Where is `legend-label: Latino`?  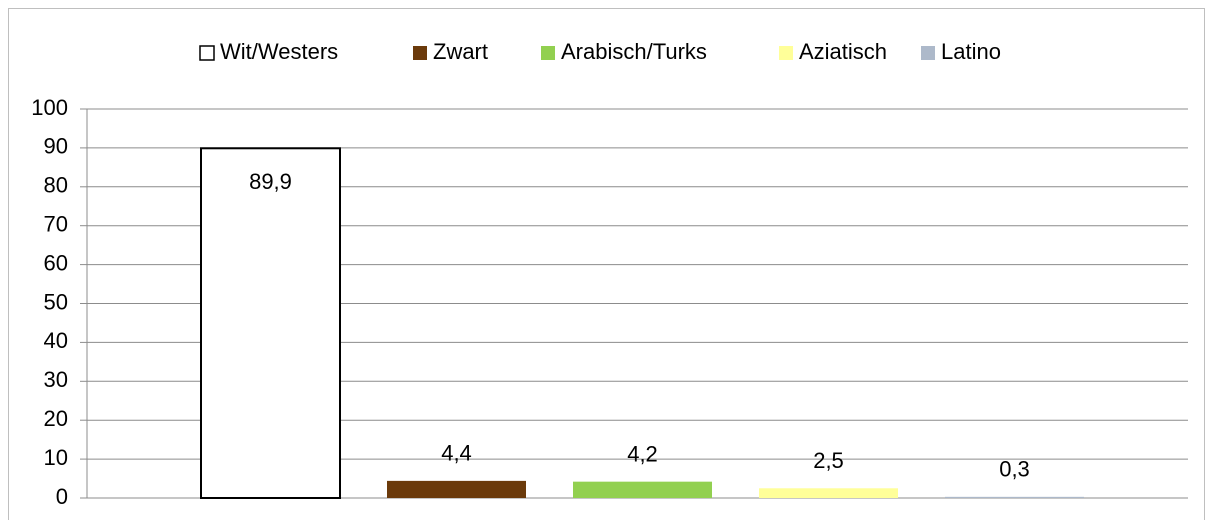 legend-label: Latino is located at coordinates (971, 51).